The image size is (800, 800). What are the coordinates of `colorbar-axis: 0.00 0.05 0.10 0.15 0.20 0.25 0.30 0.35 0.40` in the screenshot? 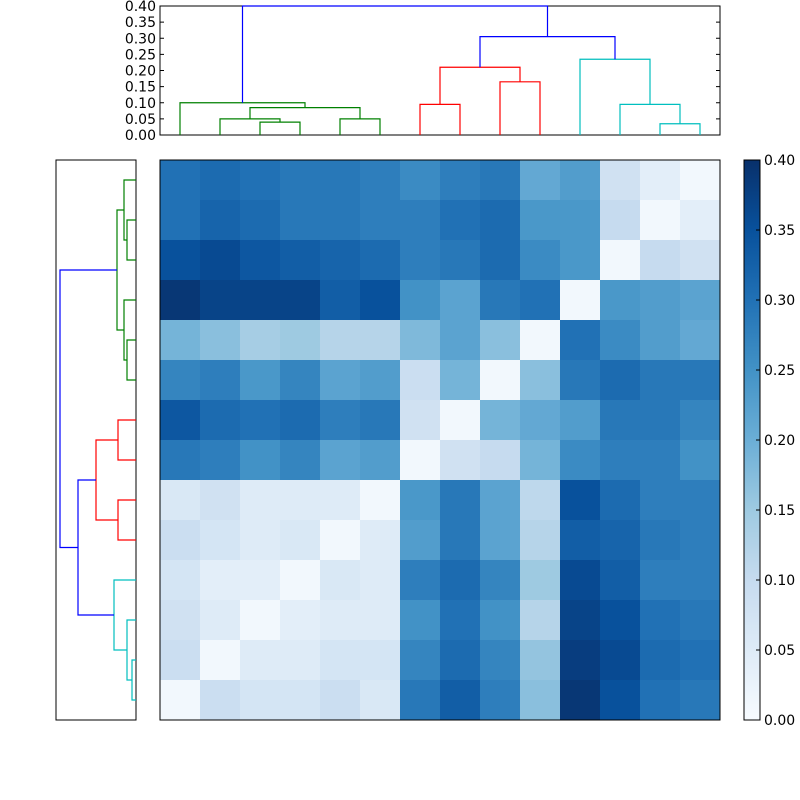 It's located at (775, 441).